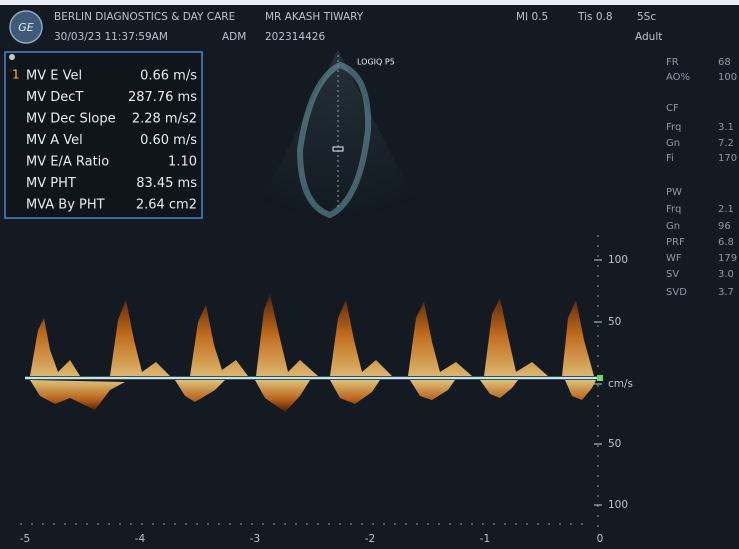  What do you see at coordinates (595, 17) in the screenshot?
I see `tis: Tis 0.8` at bounding box center [595, 17].